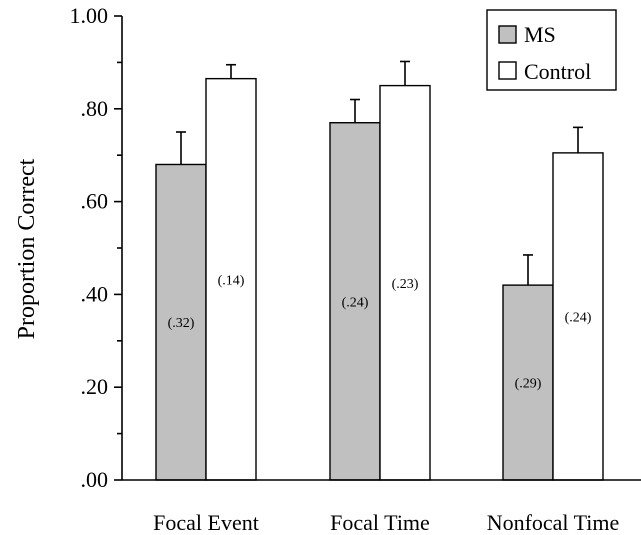 Image resolution: width=641 pixels, height=535 pixels. Describe the element at coordinates (95, 386) in the screenshot. I see `y-tick-label: .20` at that location.